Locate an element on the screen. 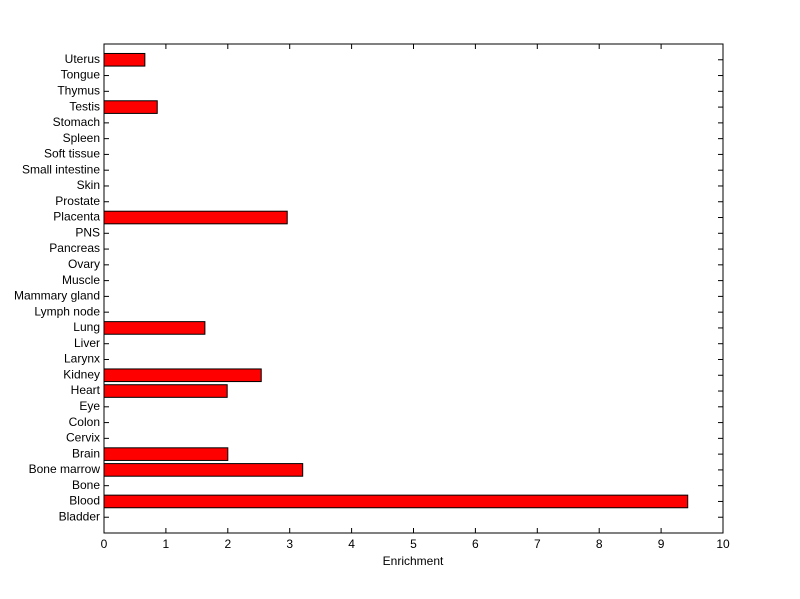 Image resolution: width=800 pixels, height=599 pixels. x-axis-label: Enrichment is located at coordinates (413, 561).